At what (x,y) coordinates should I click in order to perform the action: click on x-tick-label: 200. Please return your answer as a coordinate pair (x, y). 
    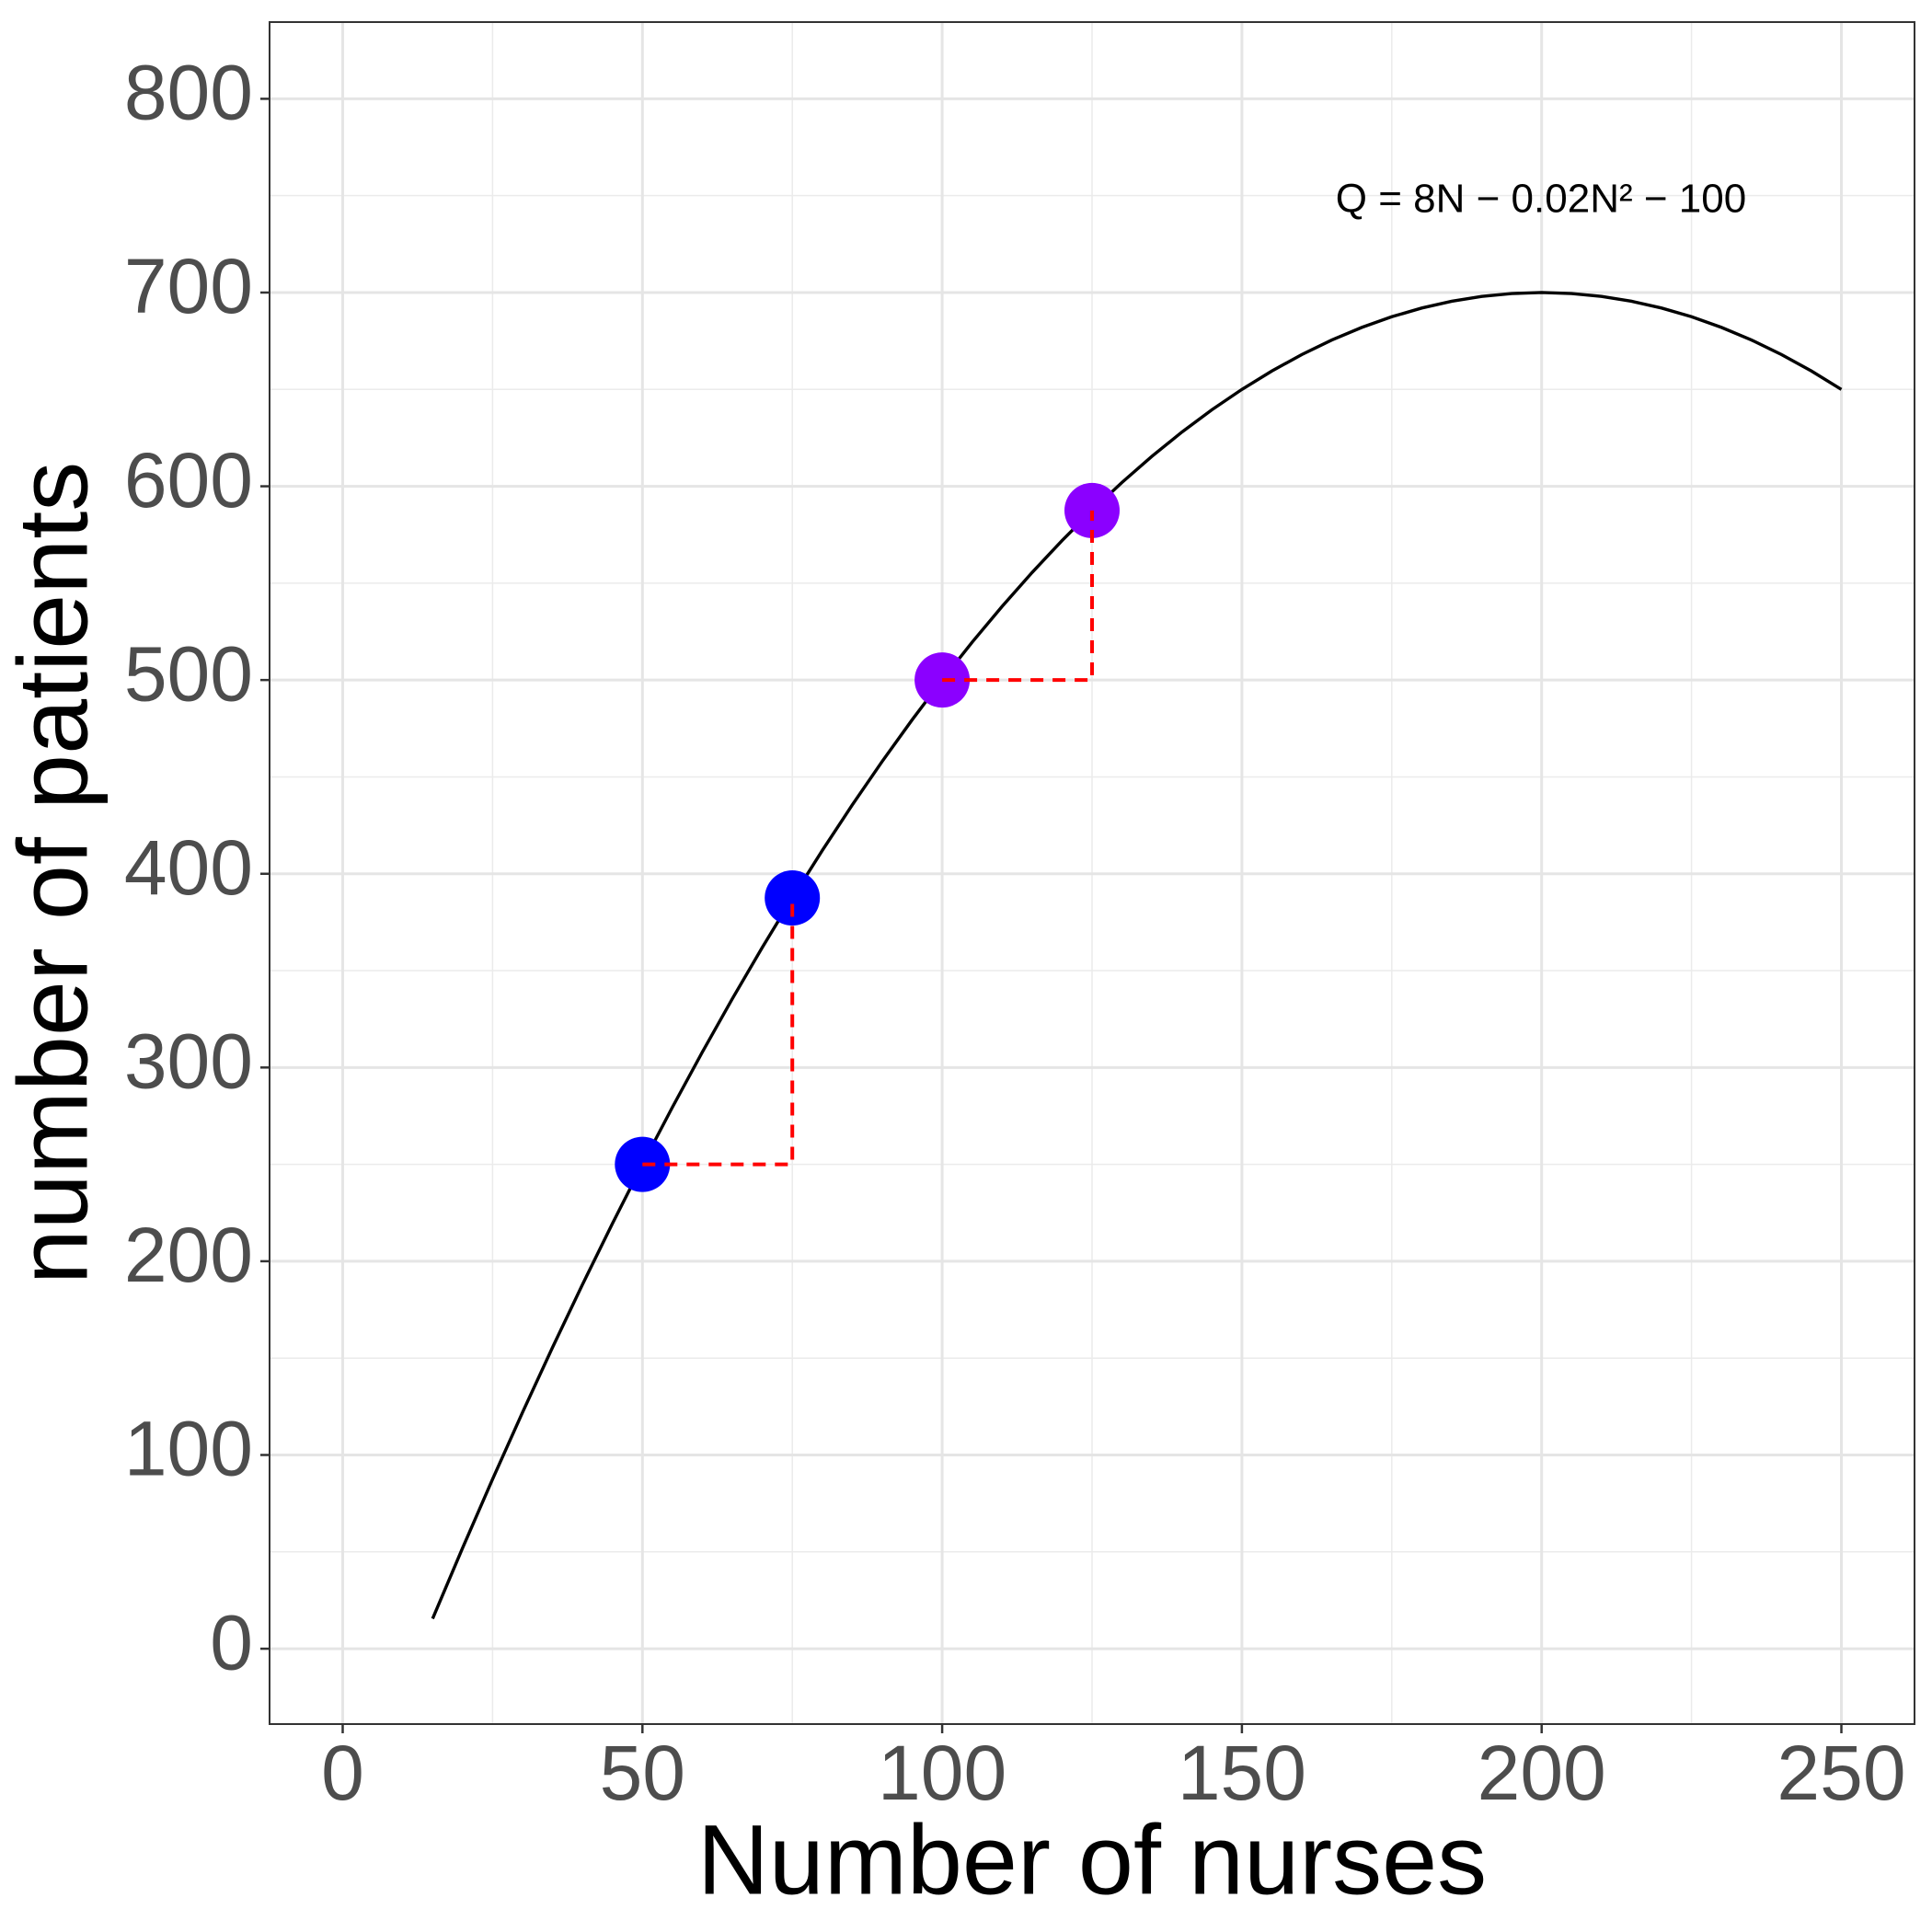
    Looking at the image, I should click on (1542, 1773).